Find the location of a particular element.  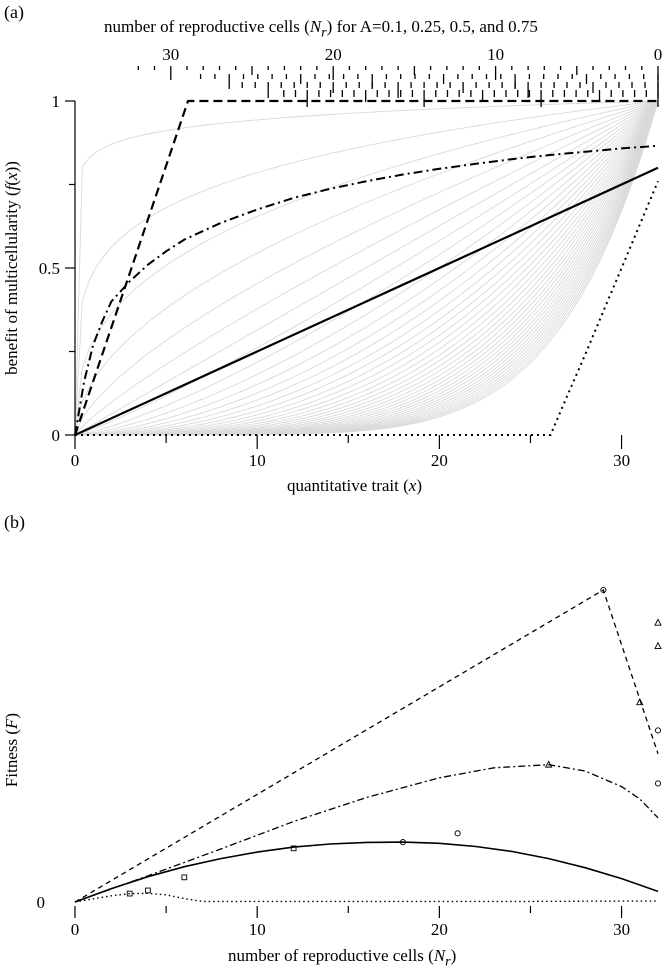

b-xlabel-post: ) is located at coordinates (453, 955).